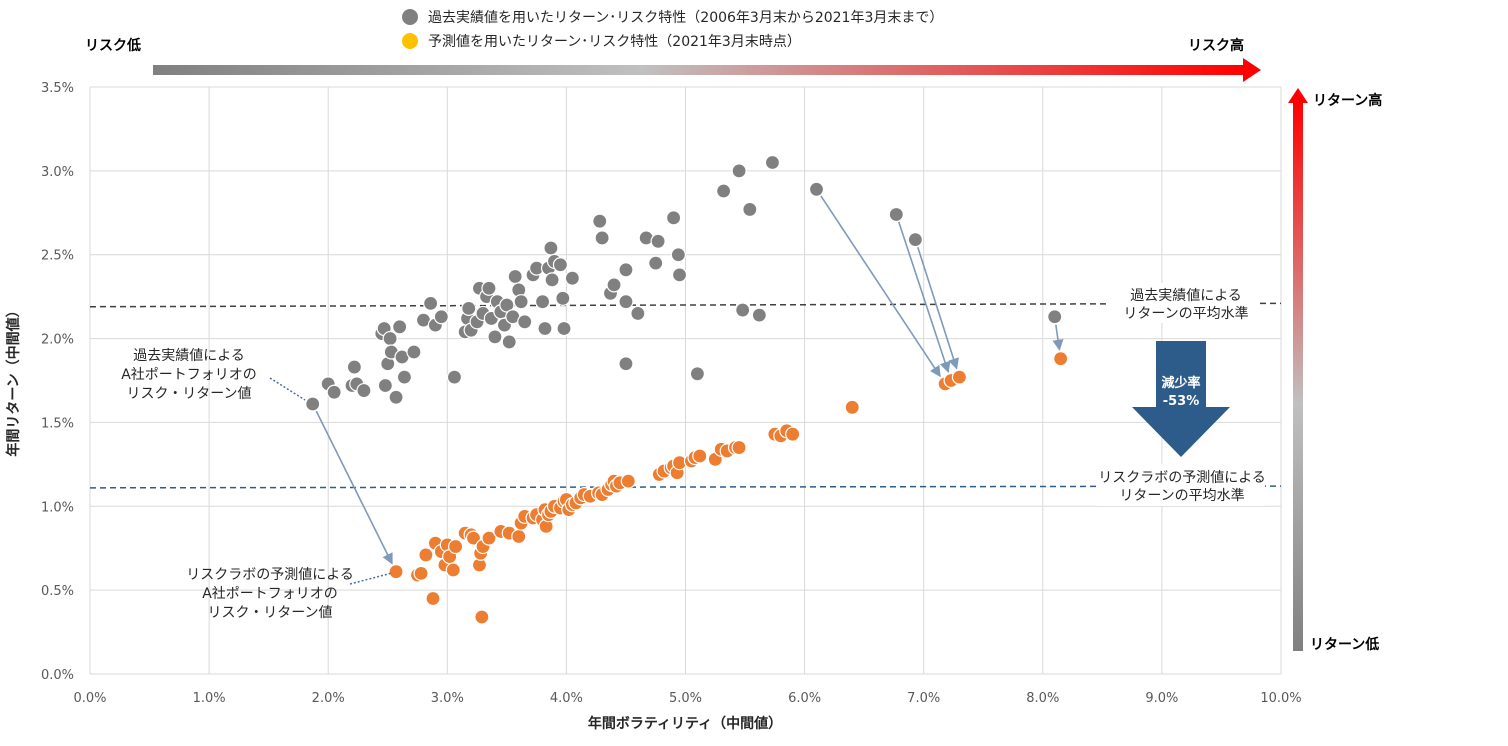 The image size is (1508, 746). What do you see at coordinates (566, 698) in the screenshot?
I see `x-tick-label: 4.0%` at bounding box center [566, 698].